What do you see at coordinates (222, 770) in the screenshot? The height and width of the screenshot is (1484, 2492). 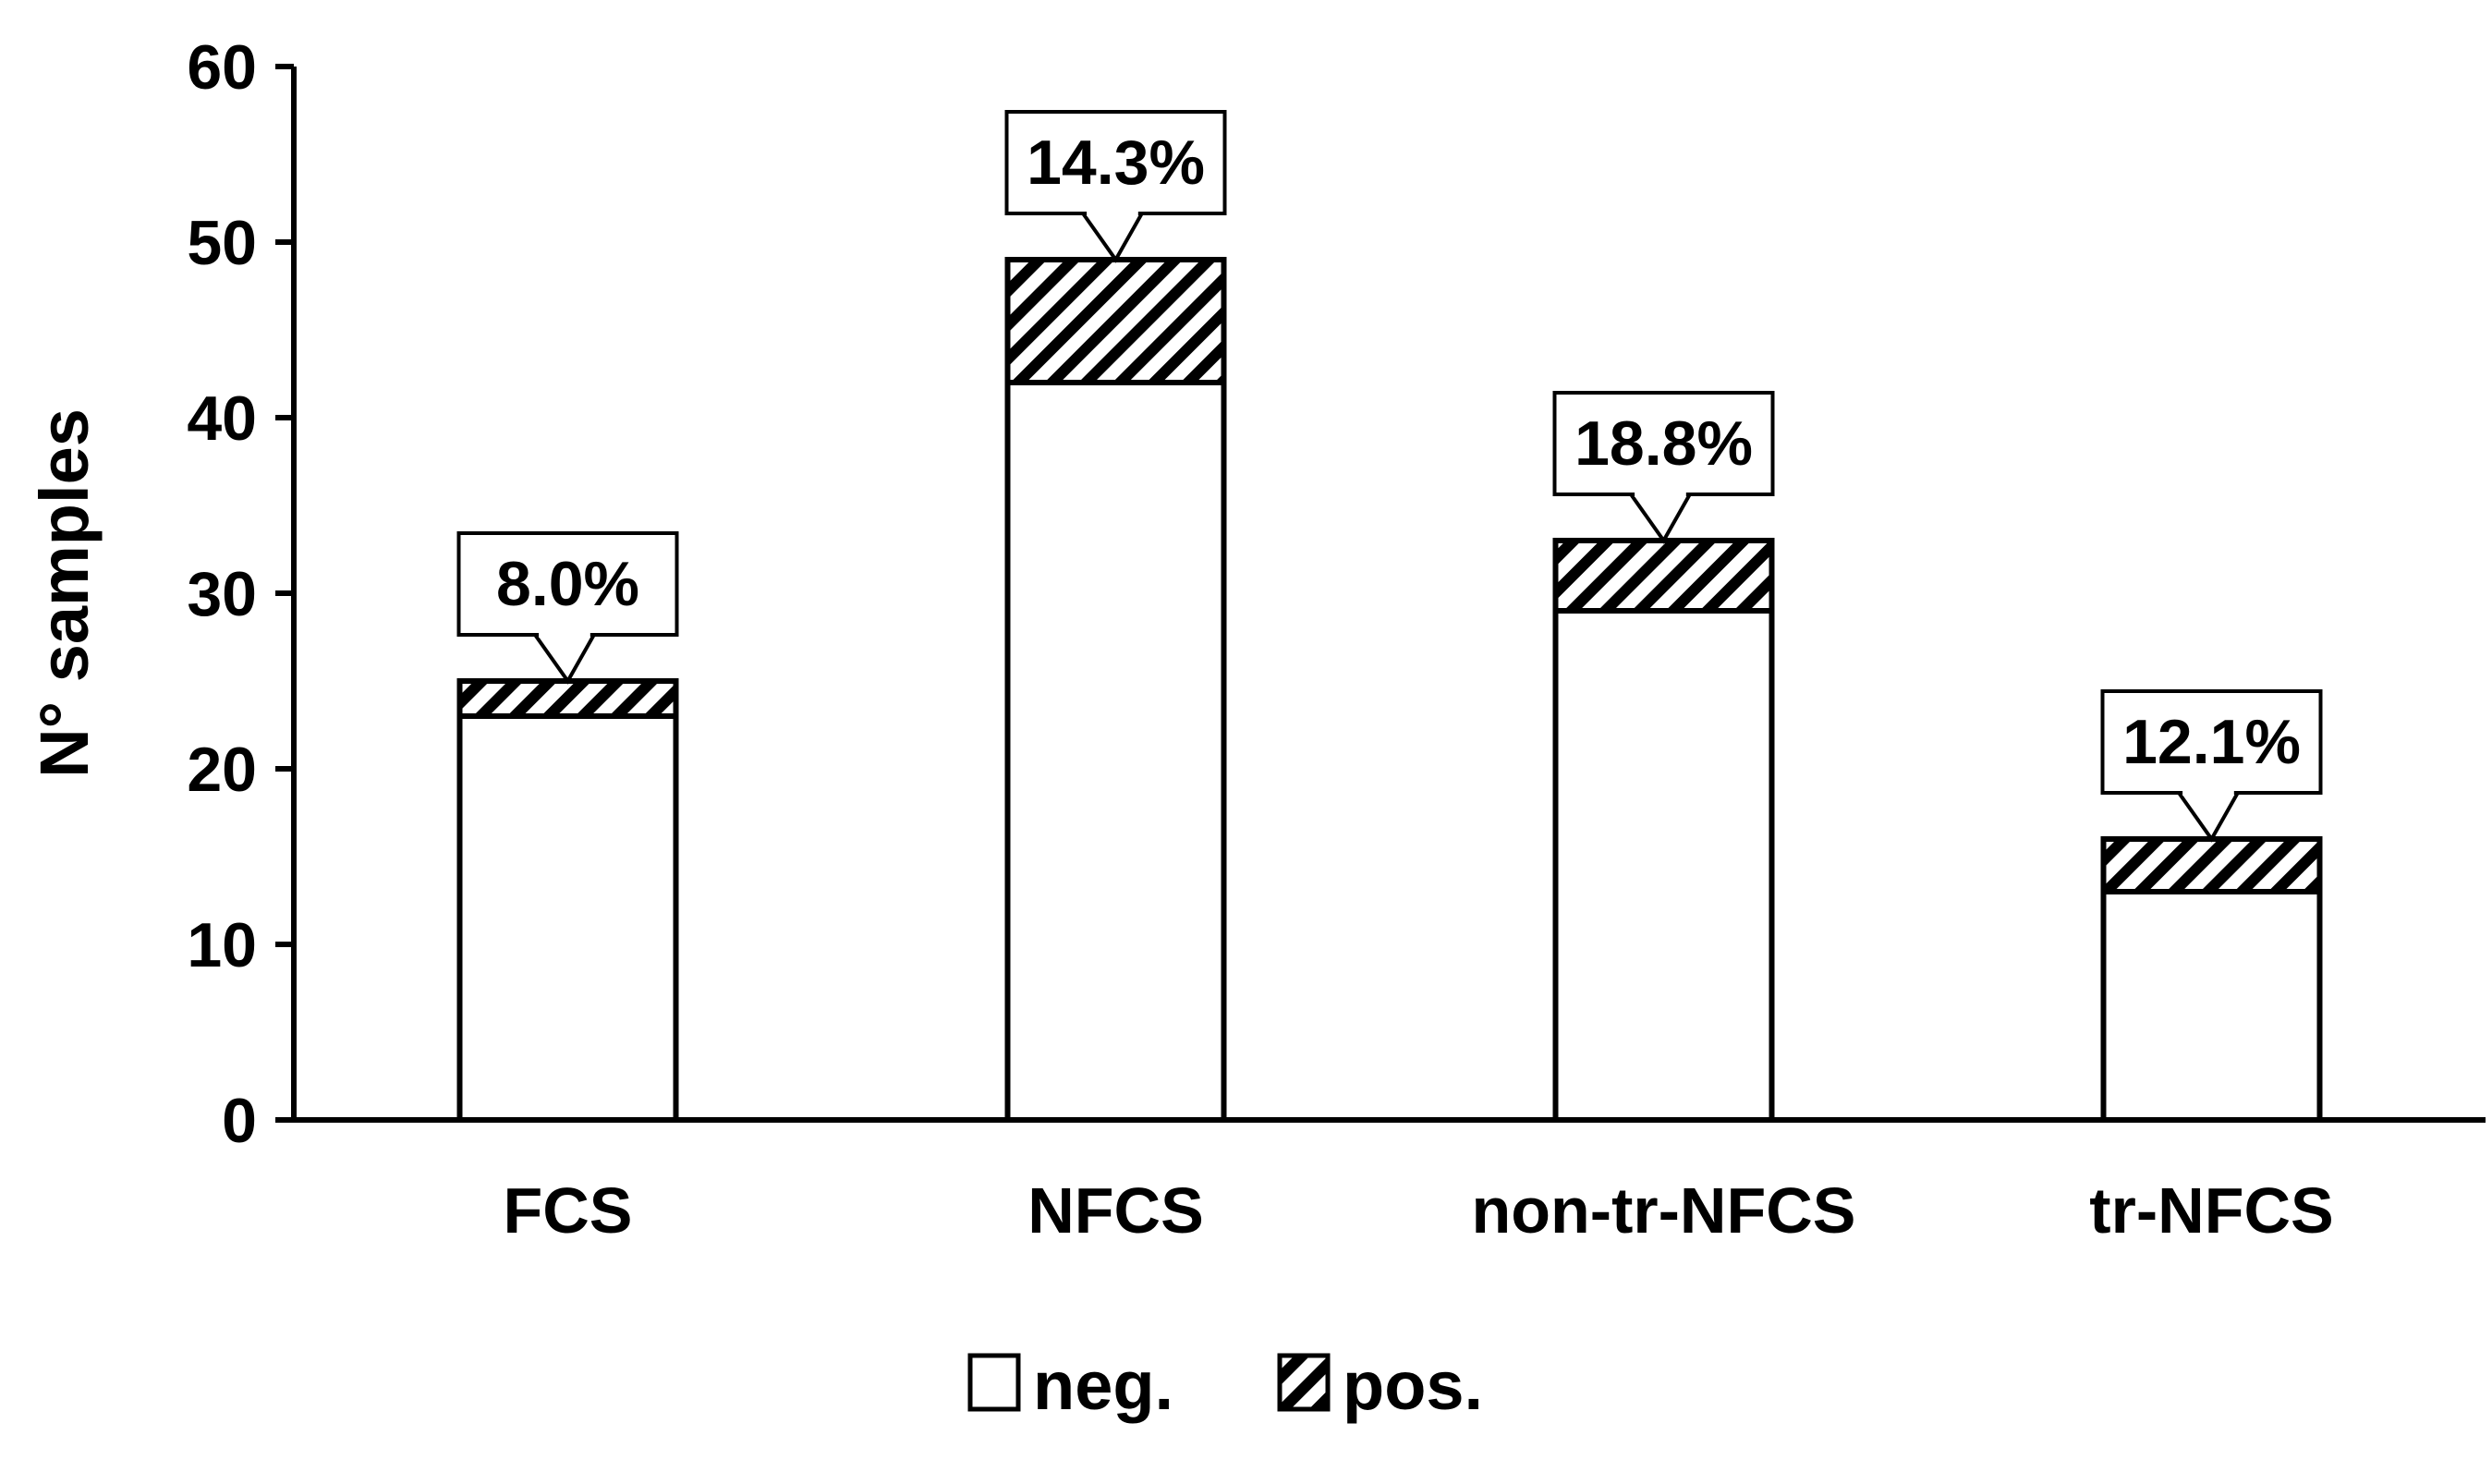 I see `y-tick-label: 20` at bounding box center [222, 770].